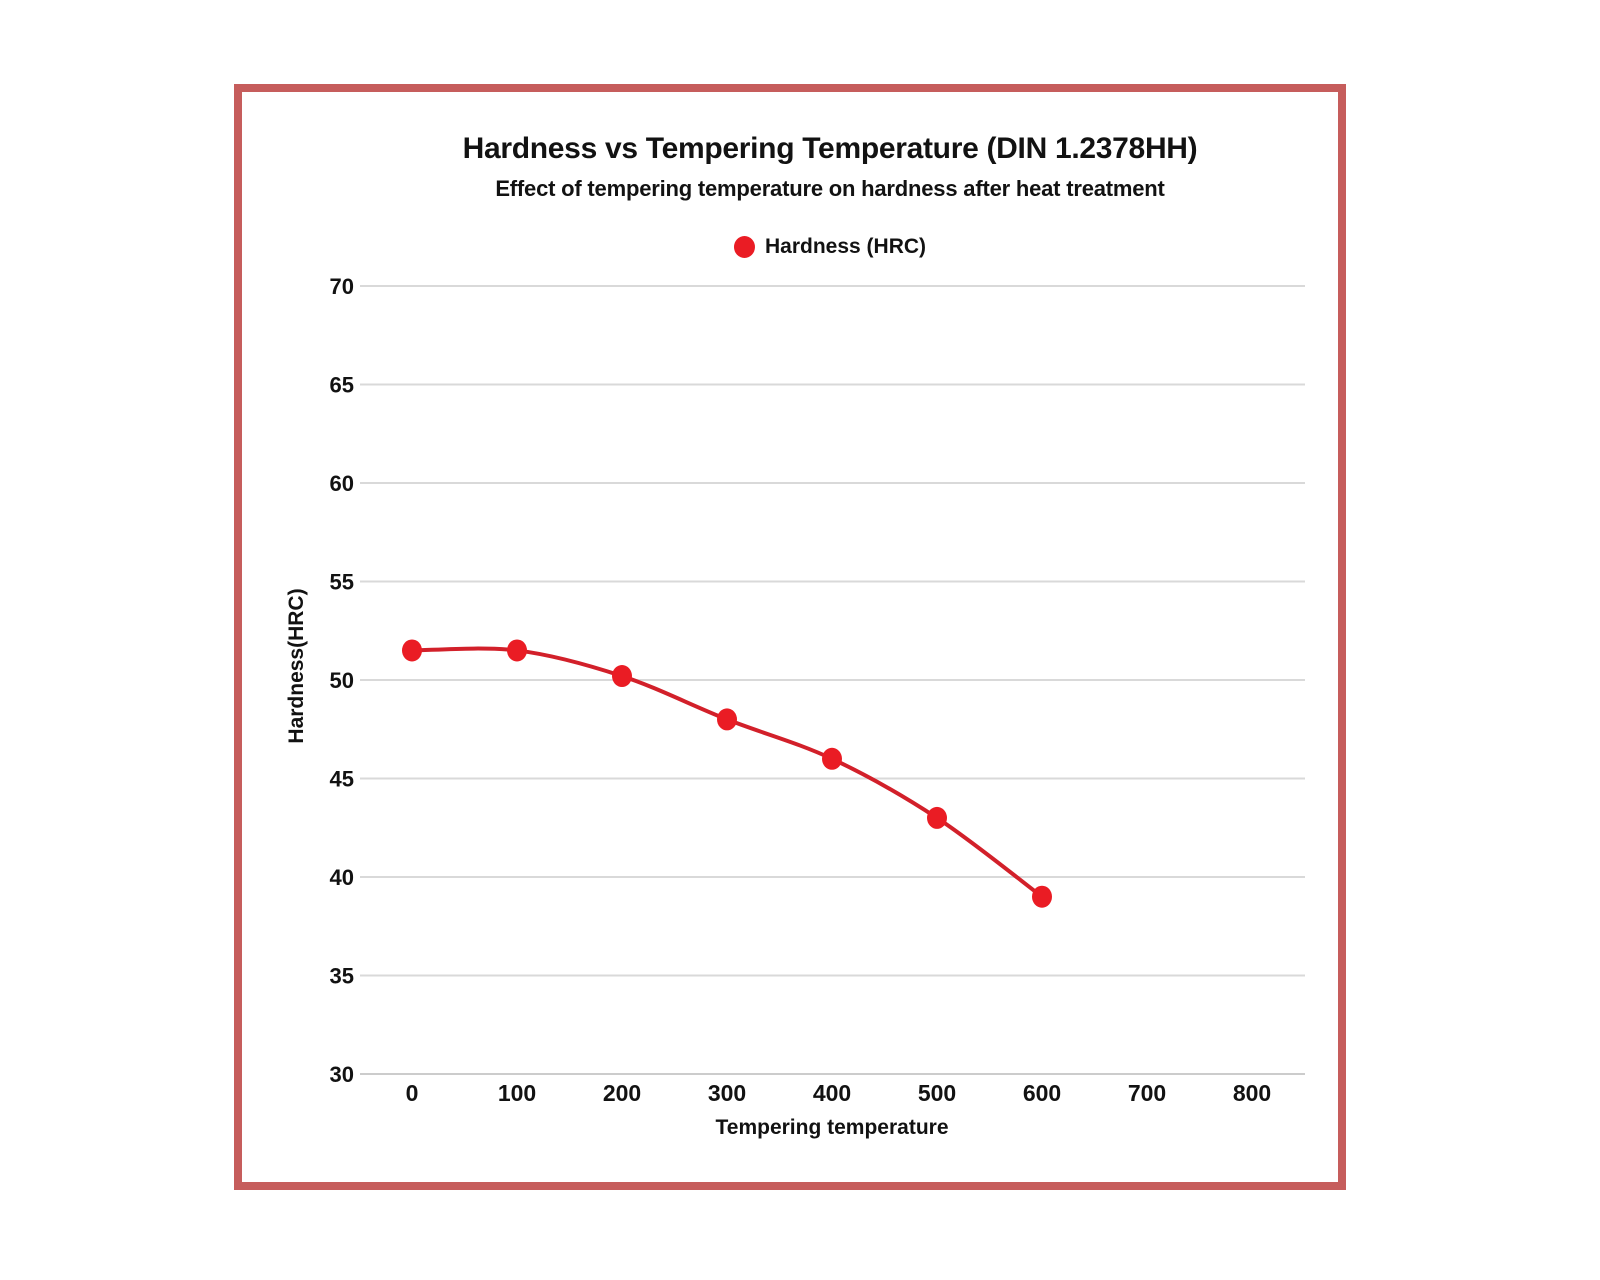  I want to click on y-axis-tick-label: 65, so click(342, 385).